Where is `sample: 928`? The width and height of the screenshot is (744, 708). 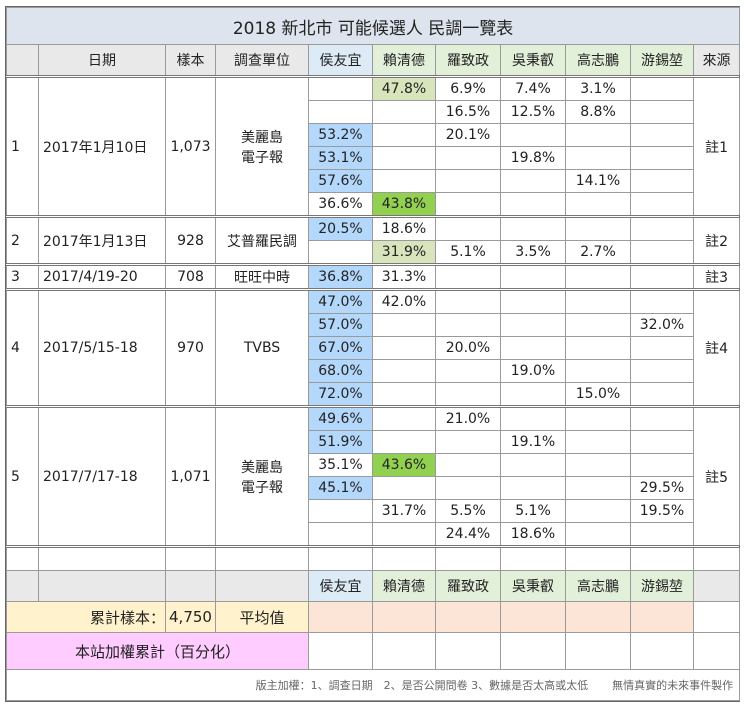
sample: 928 is located at coordinates (190, 240).